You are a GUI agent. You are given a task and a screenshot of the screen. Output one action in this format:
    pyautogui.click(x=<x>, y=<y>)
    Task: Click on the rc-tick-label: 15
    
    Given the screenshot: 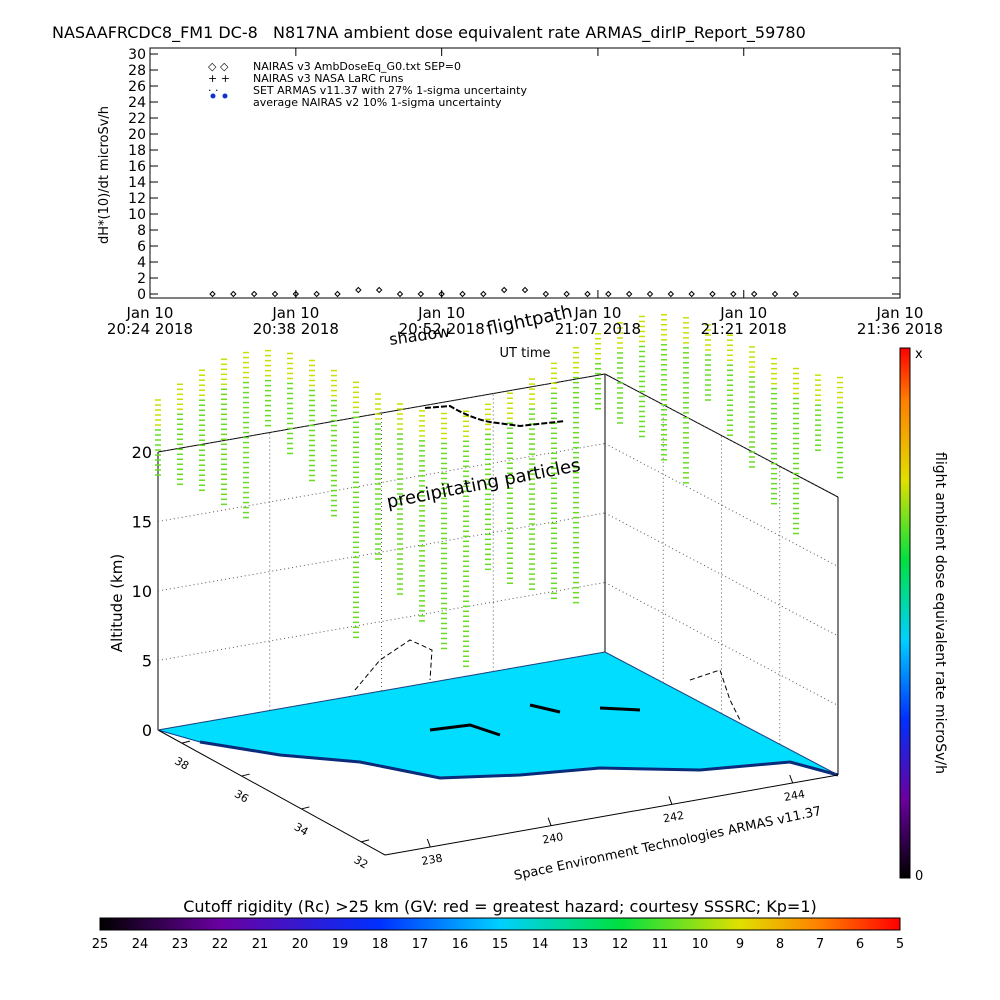 What is the action you would take?
    pyautogui.click(x=500, y=944)
    